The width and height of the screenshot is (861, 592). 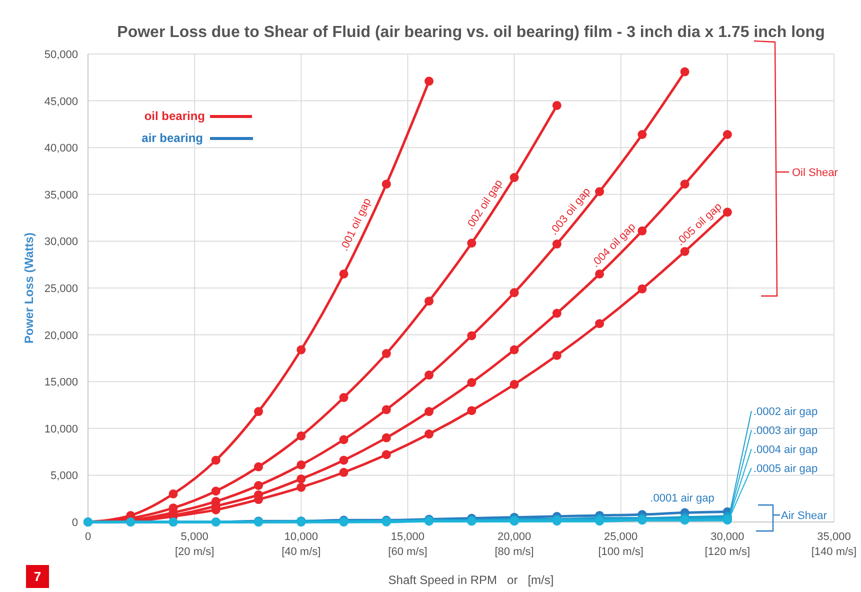 I want to click on x2-tick-label: [100 m/s], so click(x=621, y=552).